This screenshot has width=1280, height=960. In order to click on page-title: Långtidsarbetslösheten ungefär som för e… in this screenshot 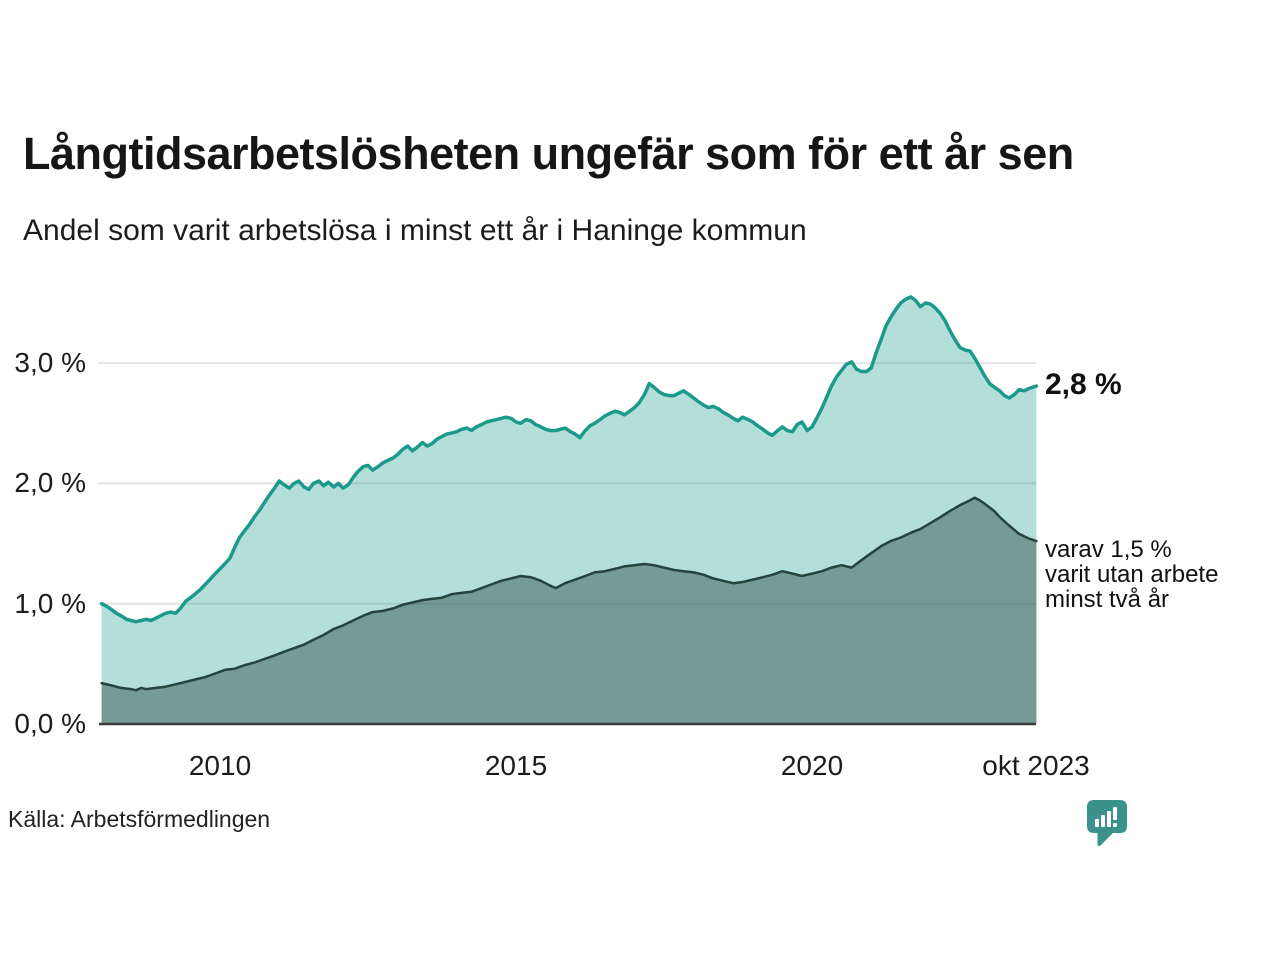, I will do `click(548, 153)`.